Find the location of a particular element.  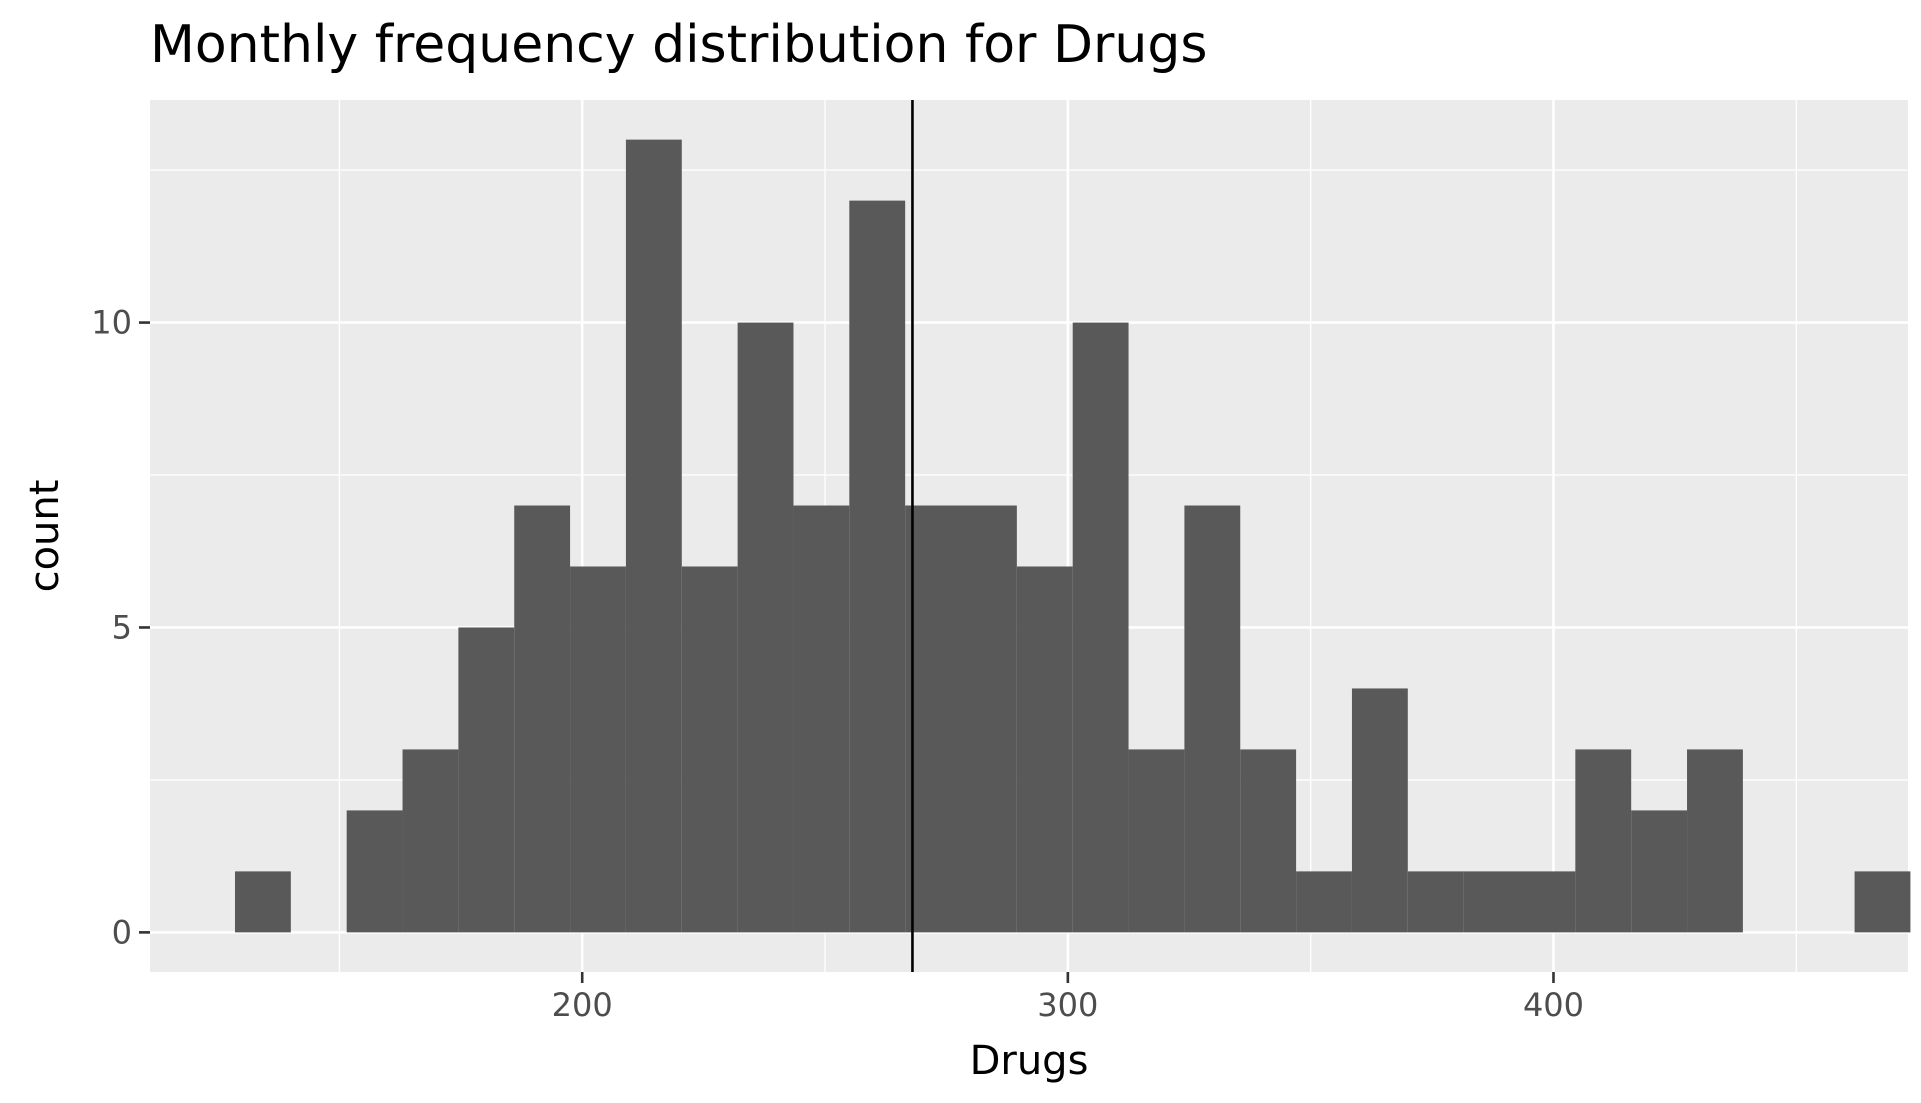

y-axis-title: count is located at coordinates (45, 536).